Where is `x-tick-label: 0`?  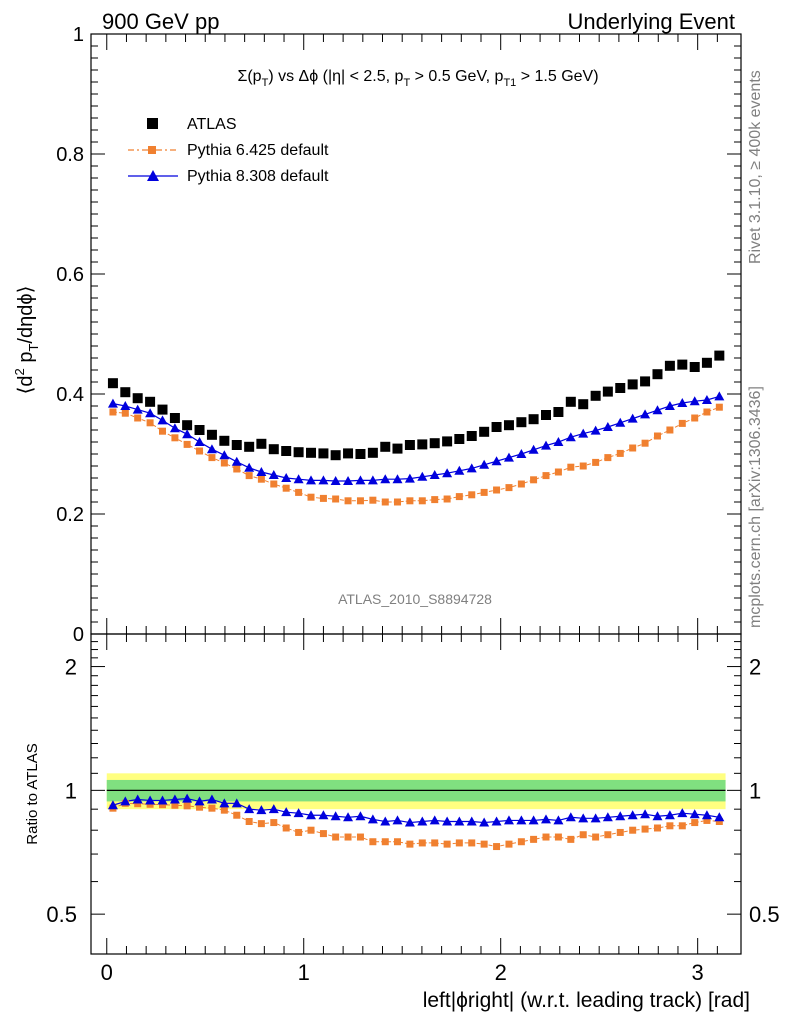
x-tick-label: 0 is located at coordinates (107, 972).